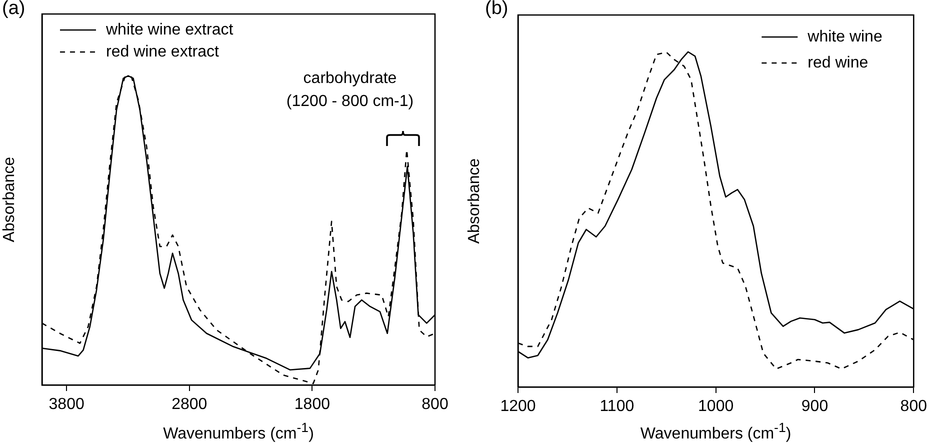 This screenshot has height=448, width=931. What do you see at coordinates (350, 90) in the screenshot?
I see `annotation: carbohydrate (1200 - 800 cm-1)` at bounding box center [350, 90].